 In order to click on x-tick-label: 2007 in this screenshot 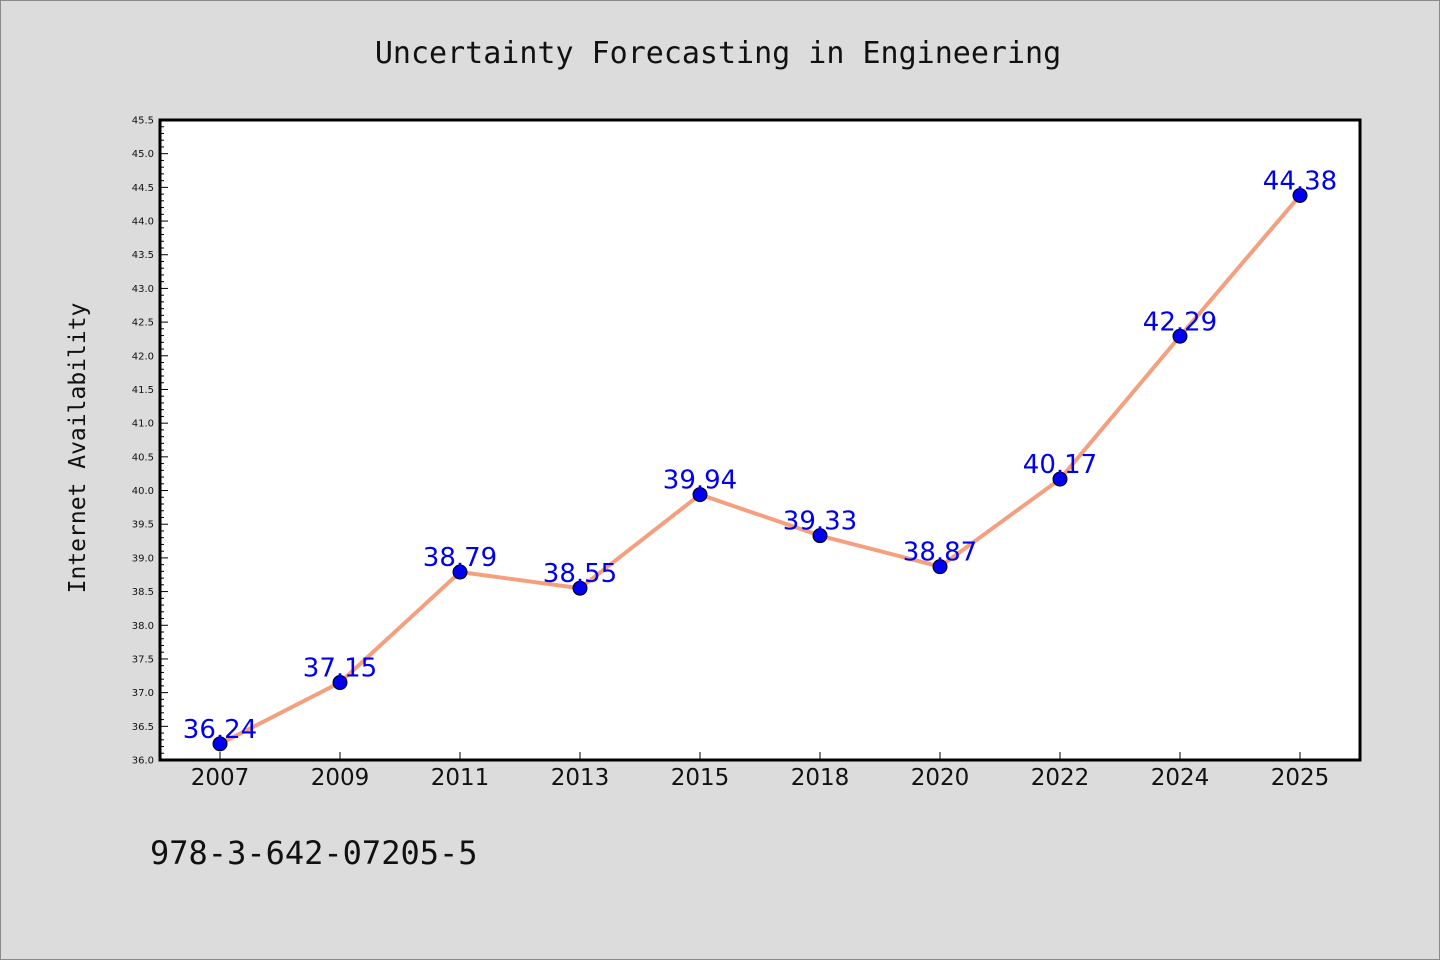, I will do `click(220, 778)`.